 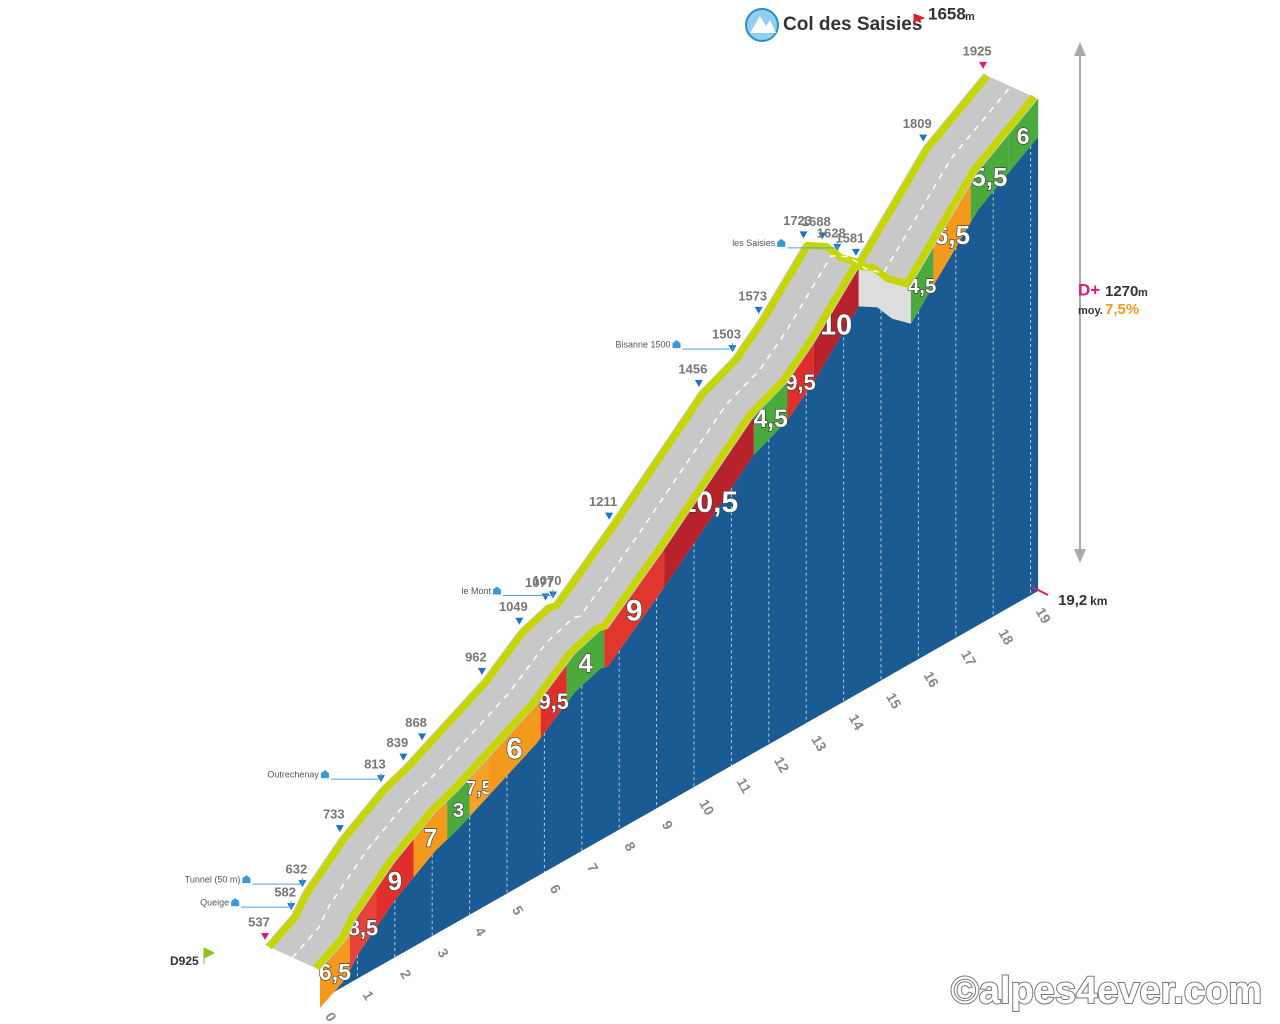 What do you see at coordinates (831, 232) in the screenshot?
I see `altitude-label: 1628` at bounding box center [831, 232].